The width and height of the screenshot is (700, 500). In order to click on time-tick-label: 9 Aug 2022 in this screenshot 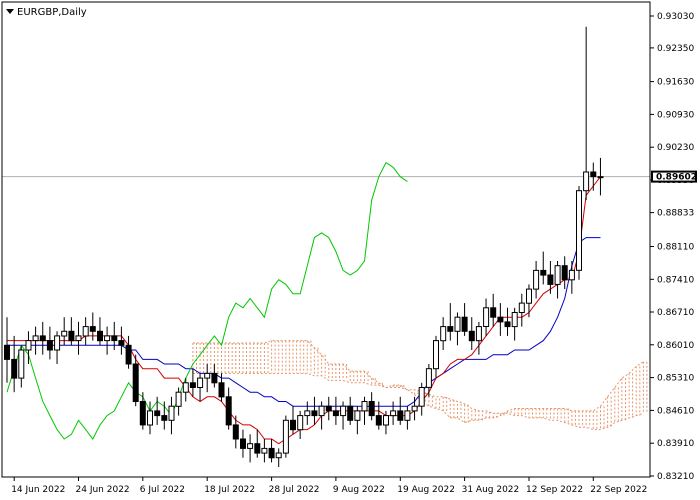, I will do `click(359, 490)`.